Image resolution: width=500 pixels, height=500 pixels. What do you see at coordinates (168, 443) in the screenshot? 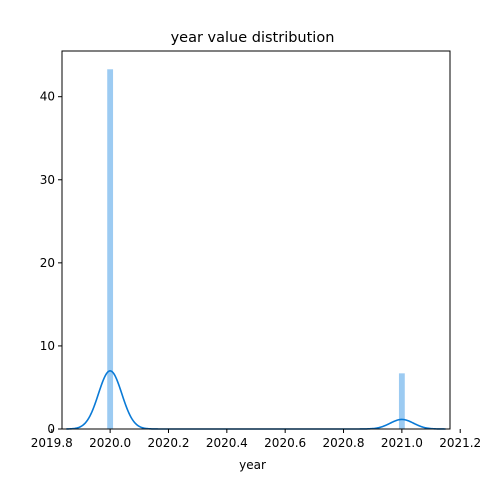
I see `x-tick-label-2: 2020.2` at bounding box center [168, 443].